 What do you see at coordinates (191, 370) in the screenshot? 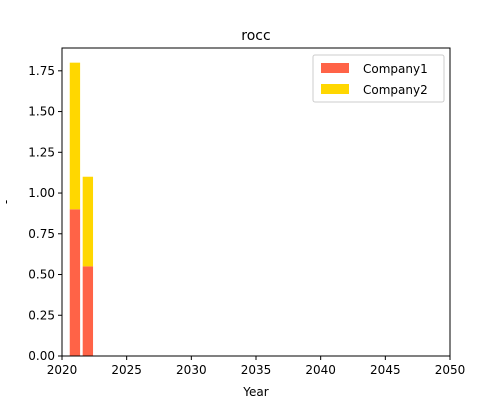
I see `x-tick-label: 2030` at bounding box center [191, 370].